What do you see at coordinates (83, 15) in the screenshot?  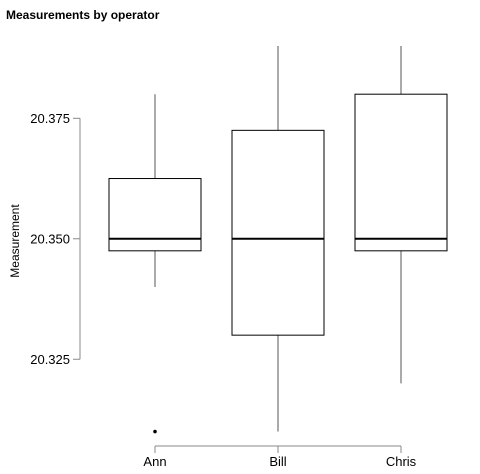 I see `chart-title: Measurements by operator` at bounding box center [83, 15].